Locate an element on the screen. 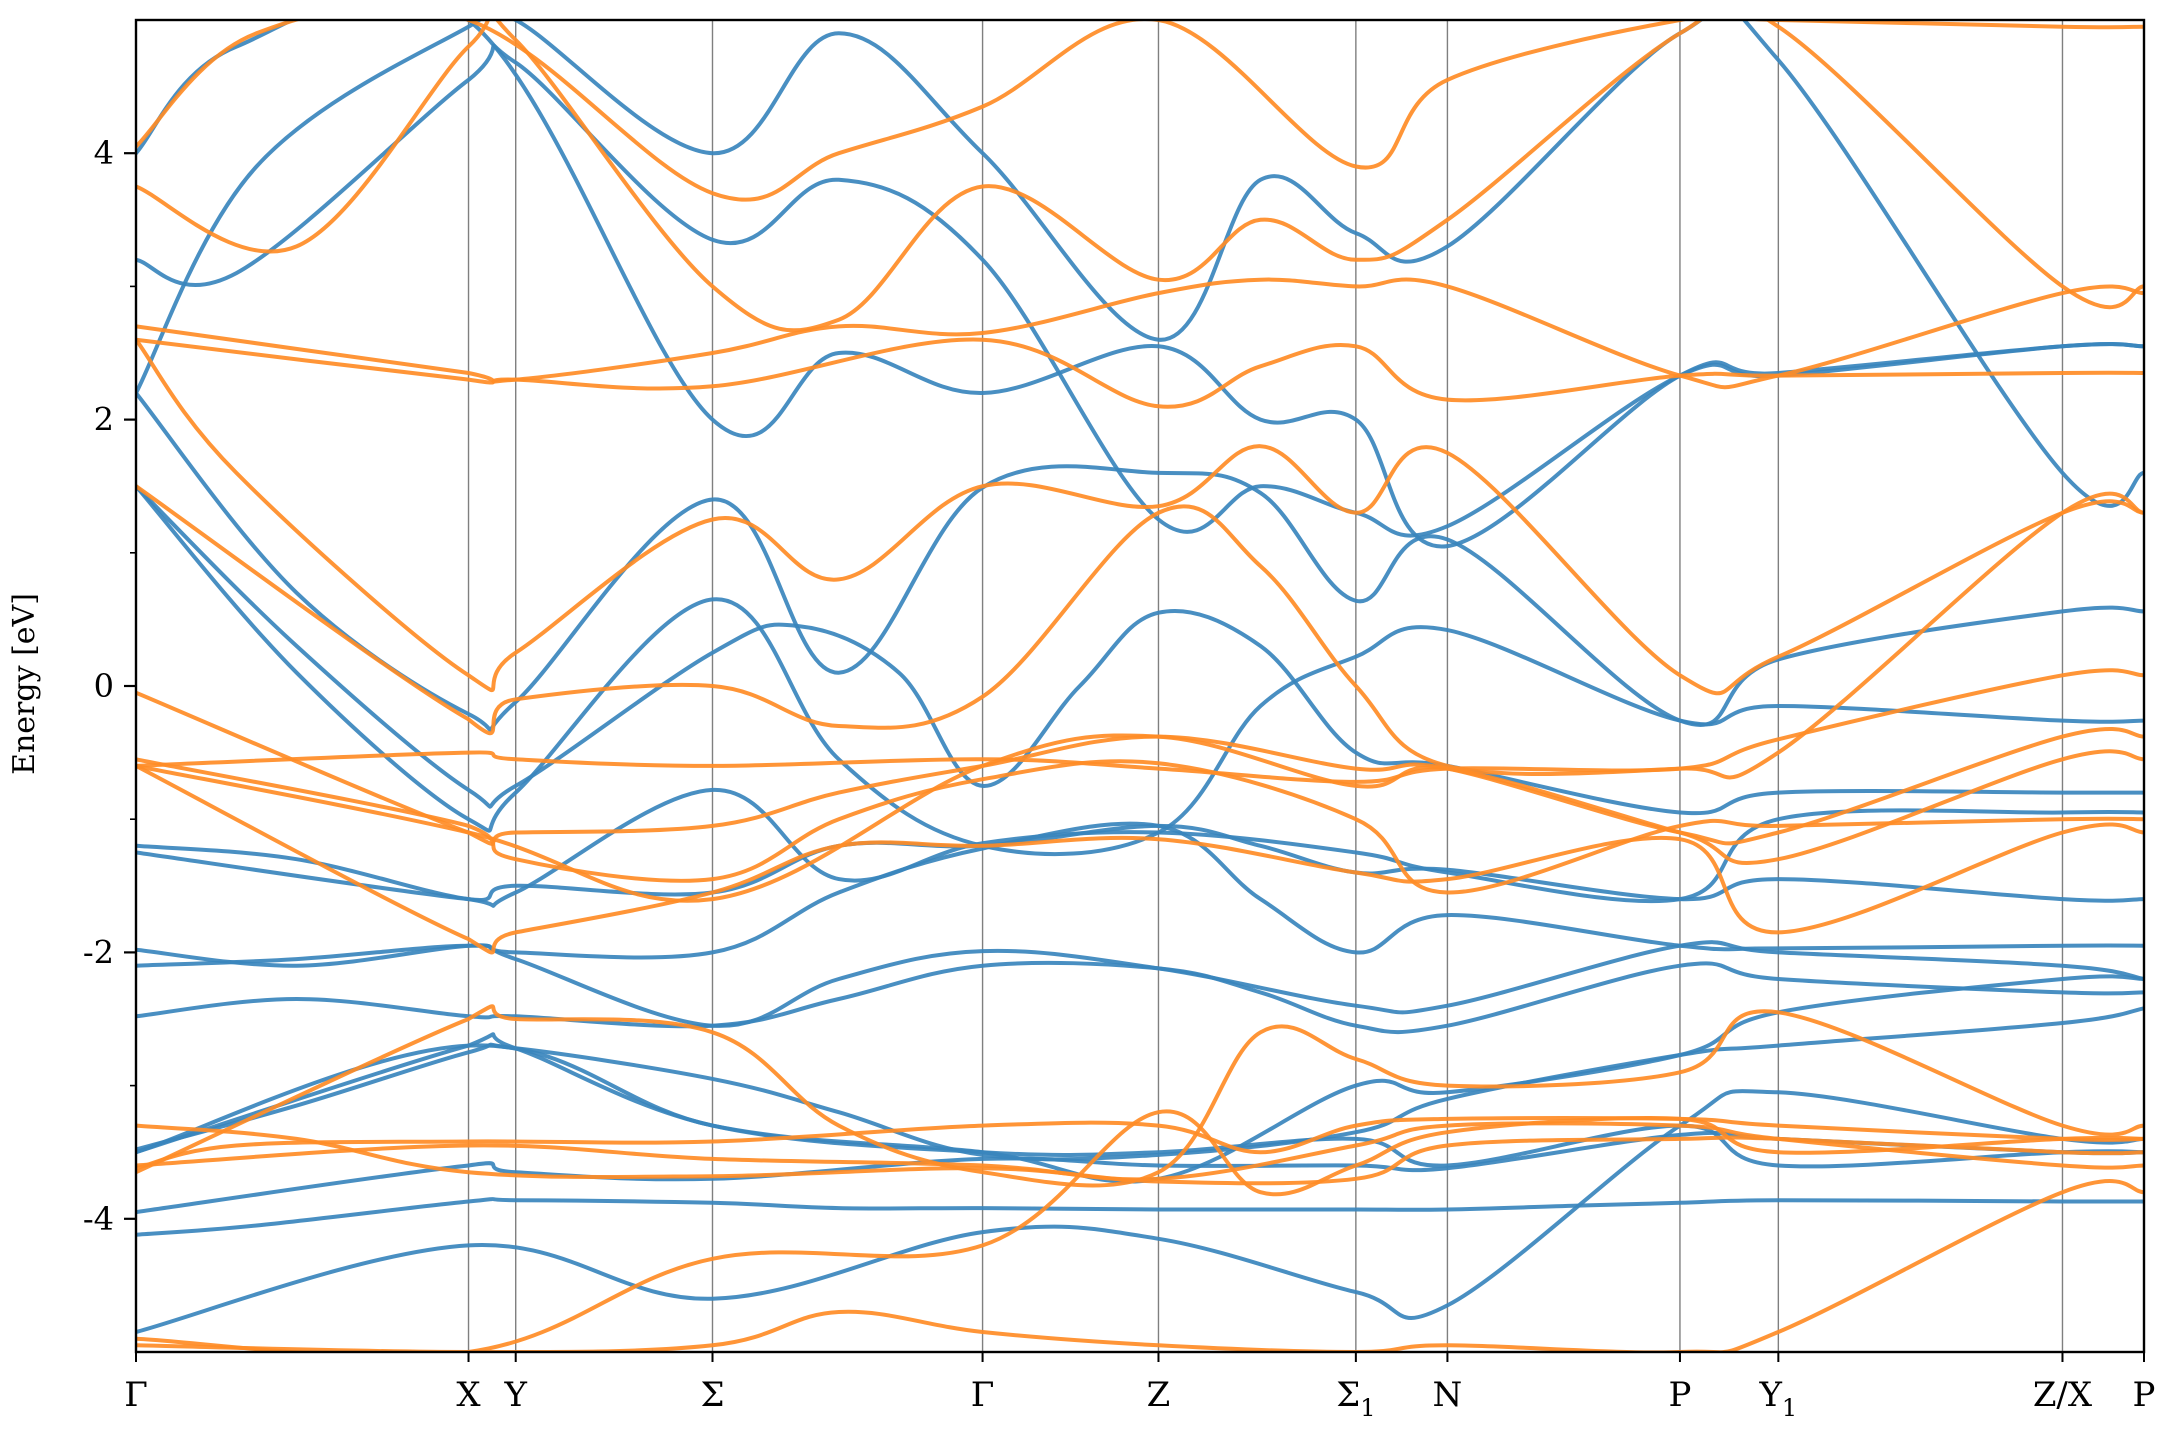 This screenshot has width=2160, height=1444. y-tick-label: 4 is located at coordinates (104, 153).